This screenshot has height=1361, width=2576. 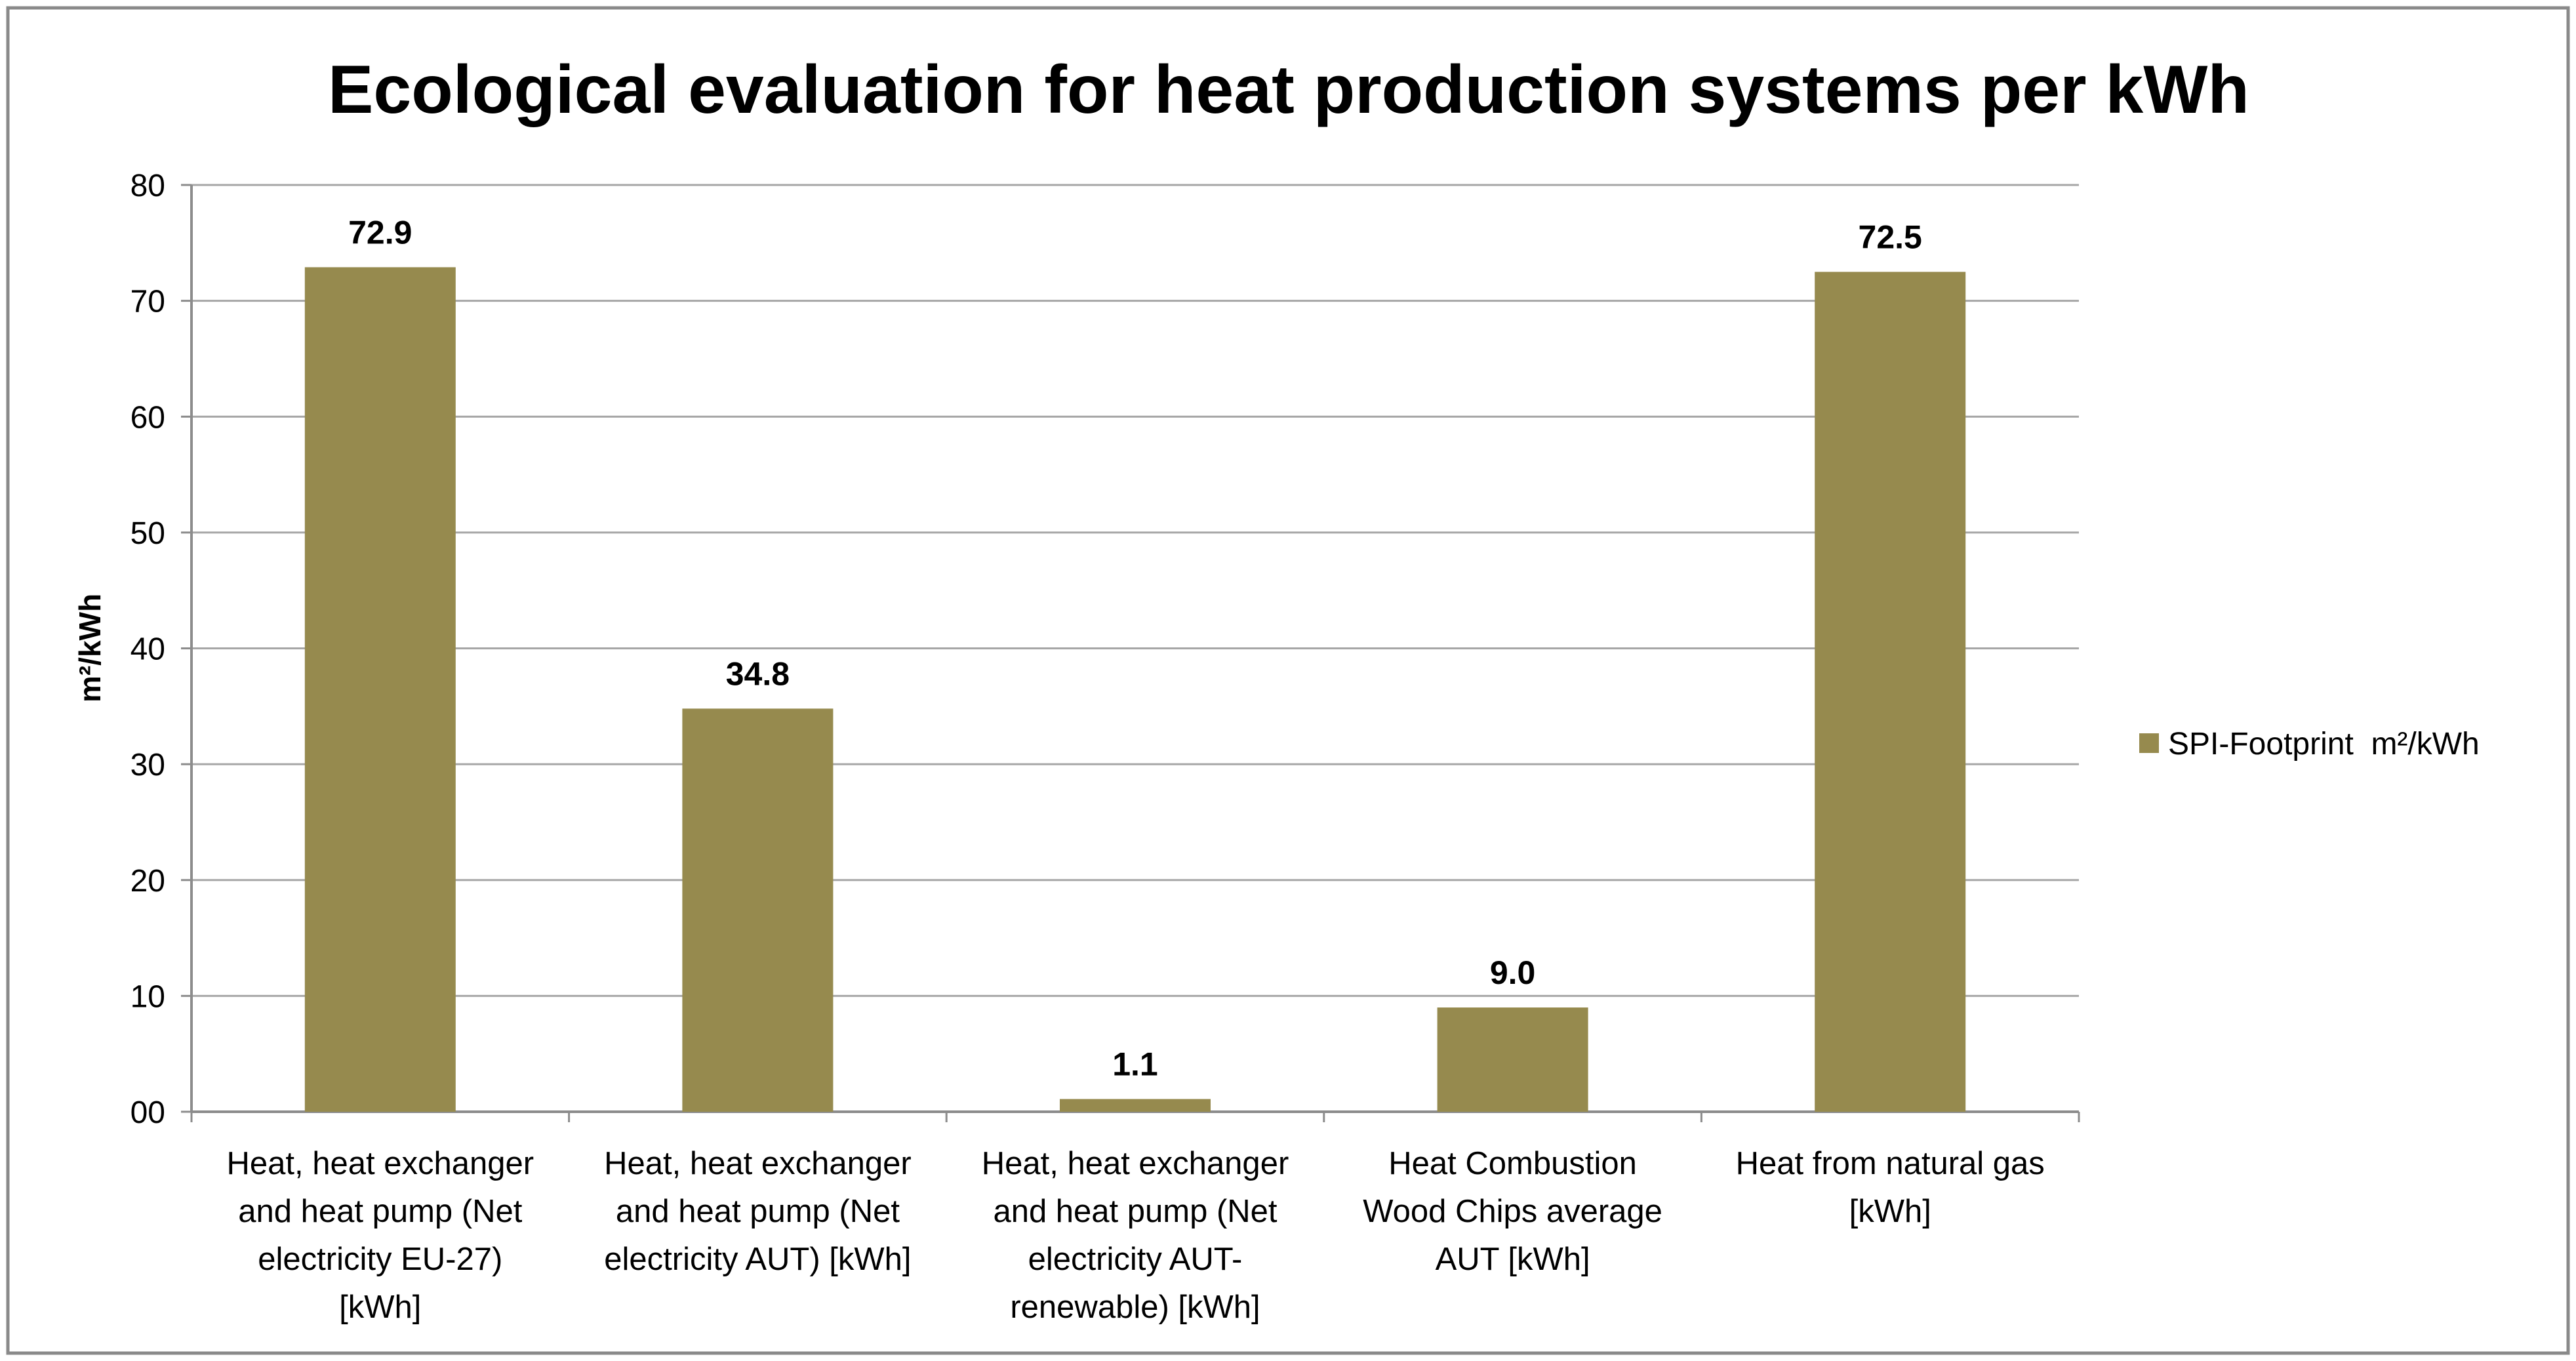 What do you see at coordinates (757, 1259) in the screenshot?
I see `x-category-label-line: electricity AUT) [kWh]` at bounding box center [757, 1259].